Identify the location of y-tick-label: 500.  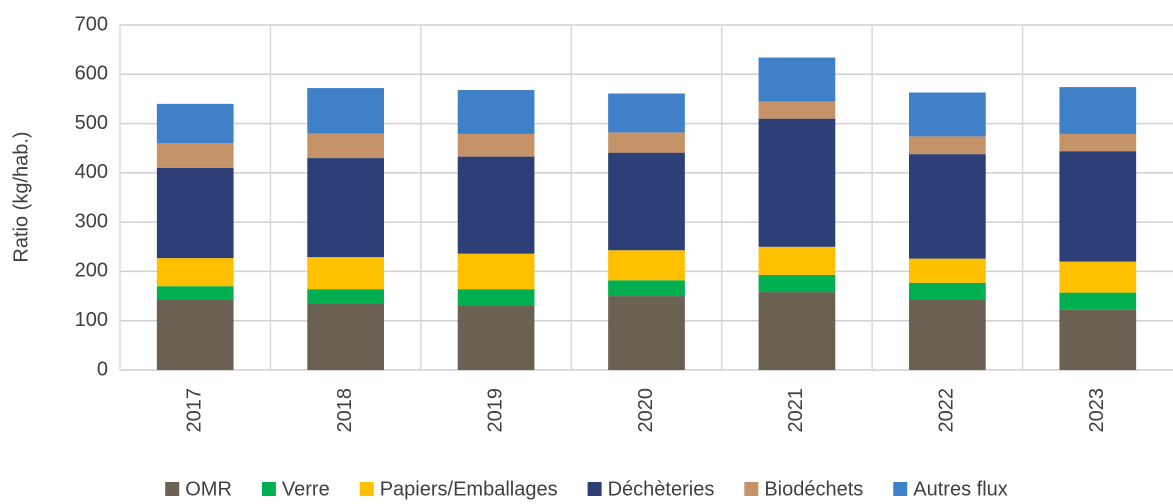
(91, 123).